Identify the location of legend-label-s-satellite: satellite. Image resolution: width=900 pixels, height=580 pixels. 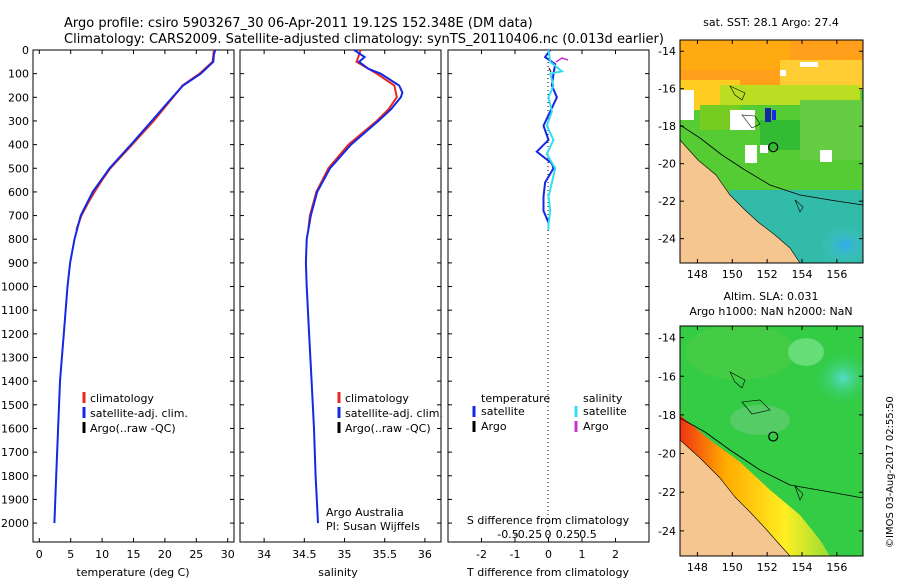
(605, 411).